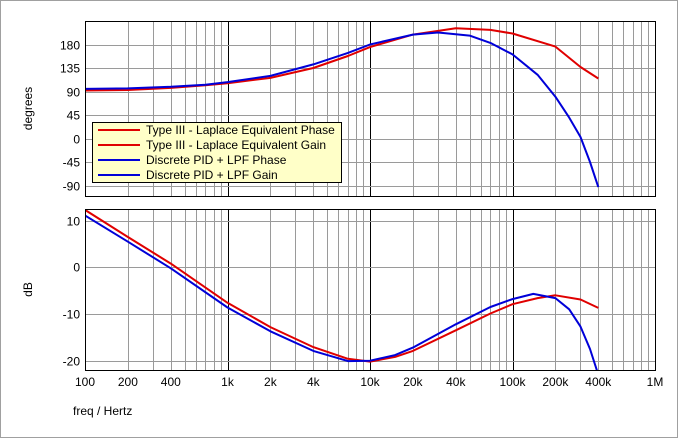 The width and height of the screenshot is (678, 442). I want to click on legend-box, so click(217, 152).